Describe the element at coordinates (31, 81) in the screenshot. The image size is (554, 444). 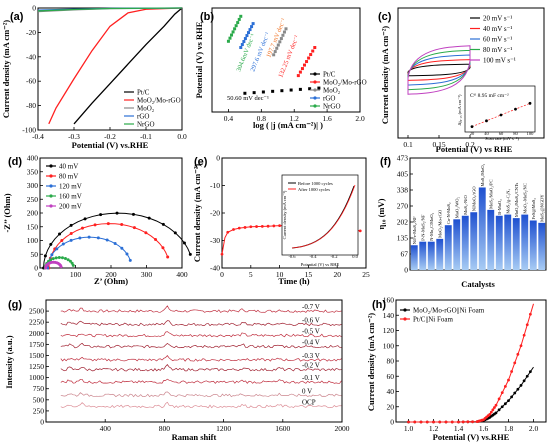
I see `a-ytick-label: -60` at that location.